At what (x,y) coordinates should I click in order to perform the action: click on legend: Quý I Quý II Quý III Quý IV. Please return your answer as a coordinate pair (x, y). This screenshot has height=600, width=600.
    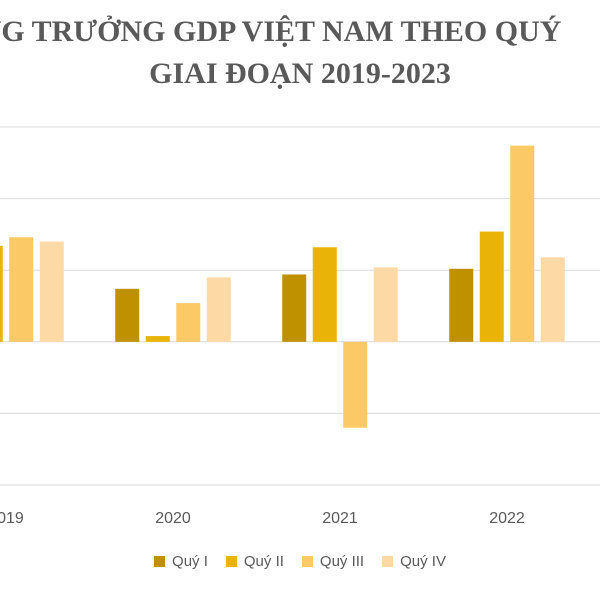
    Looking at the image, I should click on (300, 561).